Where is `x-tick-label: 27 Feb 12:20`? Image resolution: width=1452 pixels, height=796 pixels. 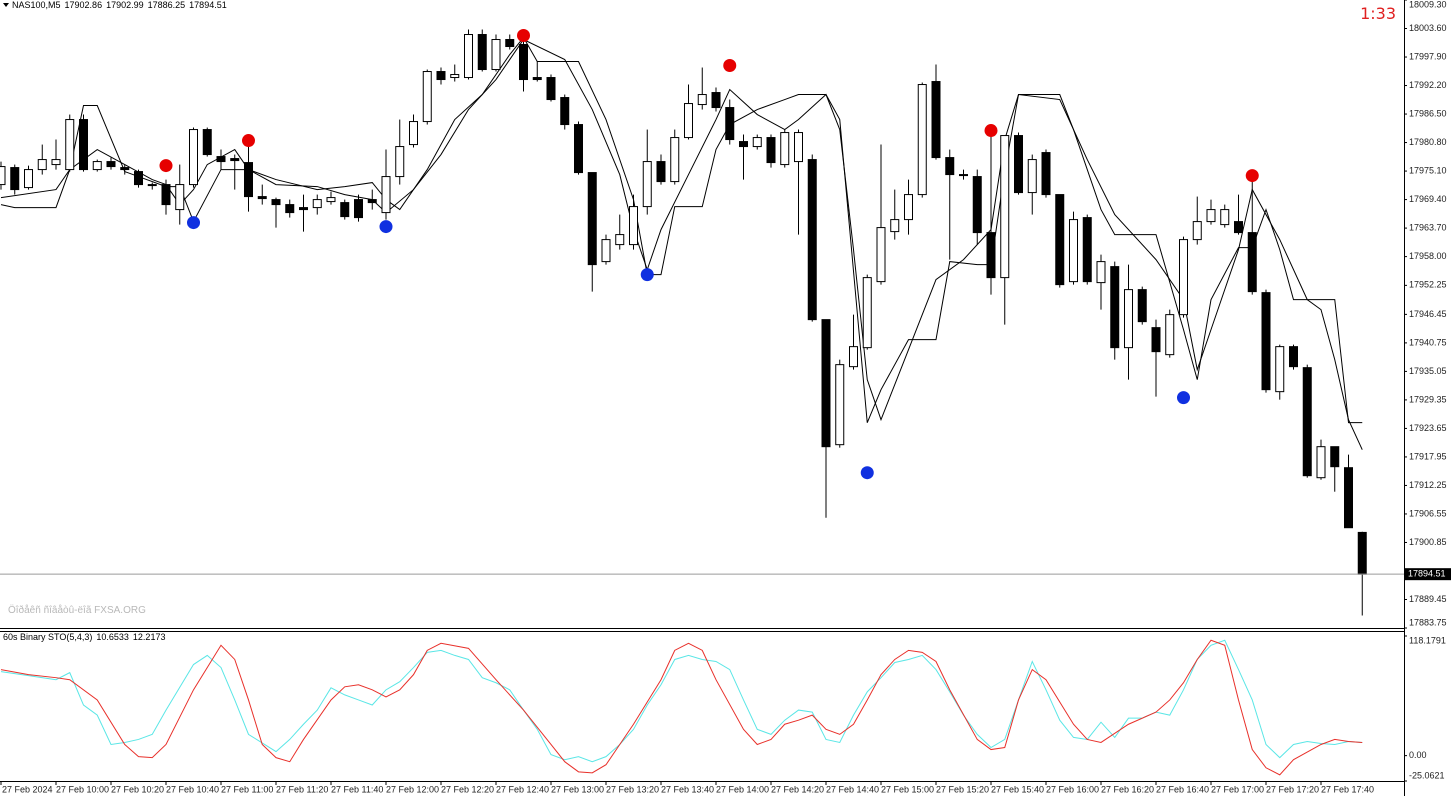 x-tick-label: 27 Feb 12:20 is located at coordinates (467, 789).